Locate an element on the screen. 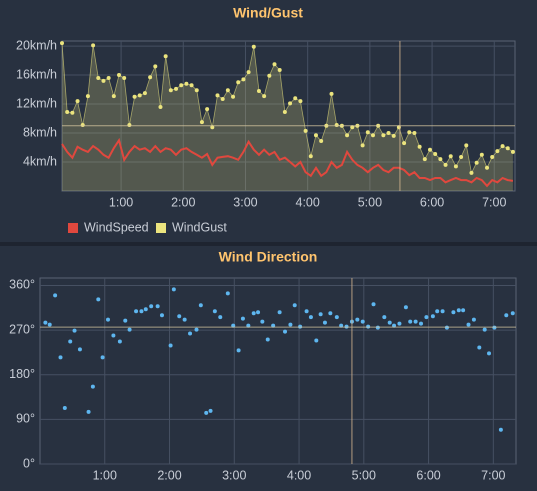 The height and width of the screenshot is (491, 537). y-tick-label: 8km/h is located at coordinates (40, 132).